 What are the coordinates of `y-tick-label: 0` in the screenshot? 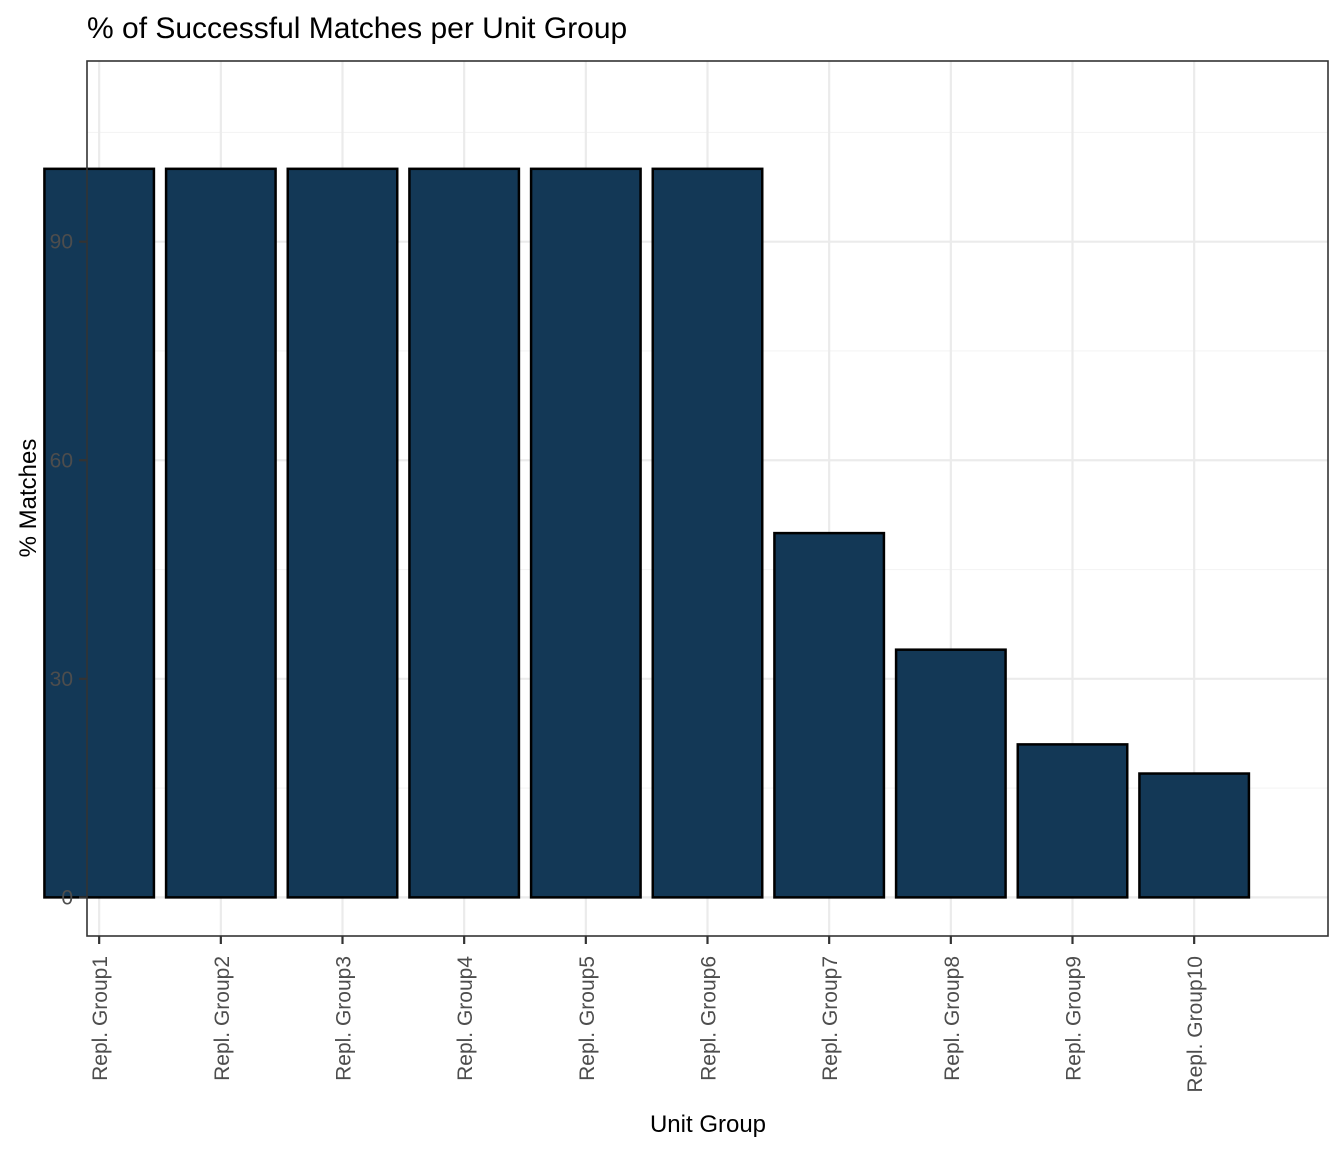 It's located at (67, 897).